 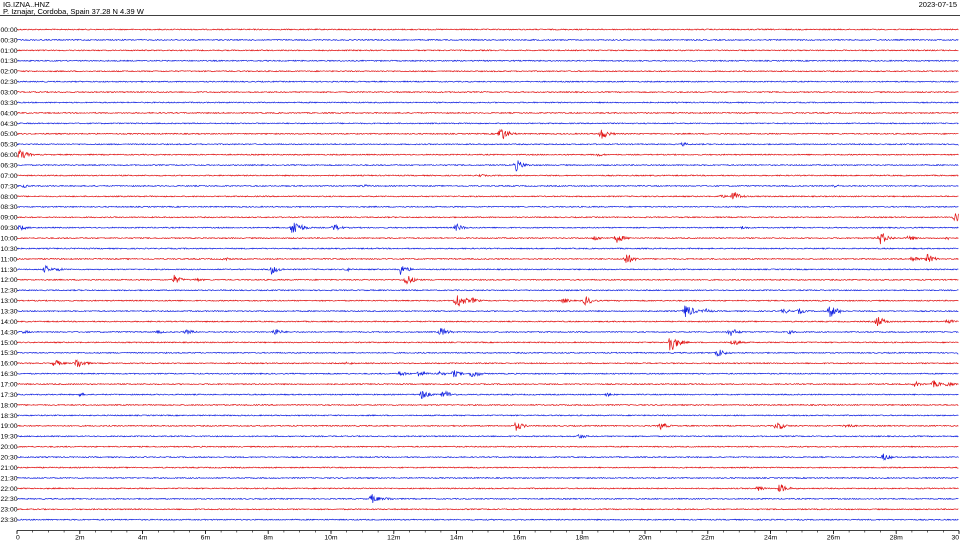 I want to click on trace-row-2030, so click(x=487, y=457).